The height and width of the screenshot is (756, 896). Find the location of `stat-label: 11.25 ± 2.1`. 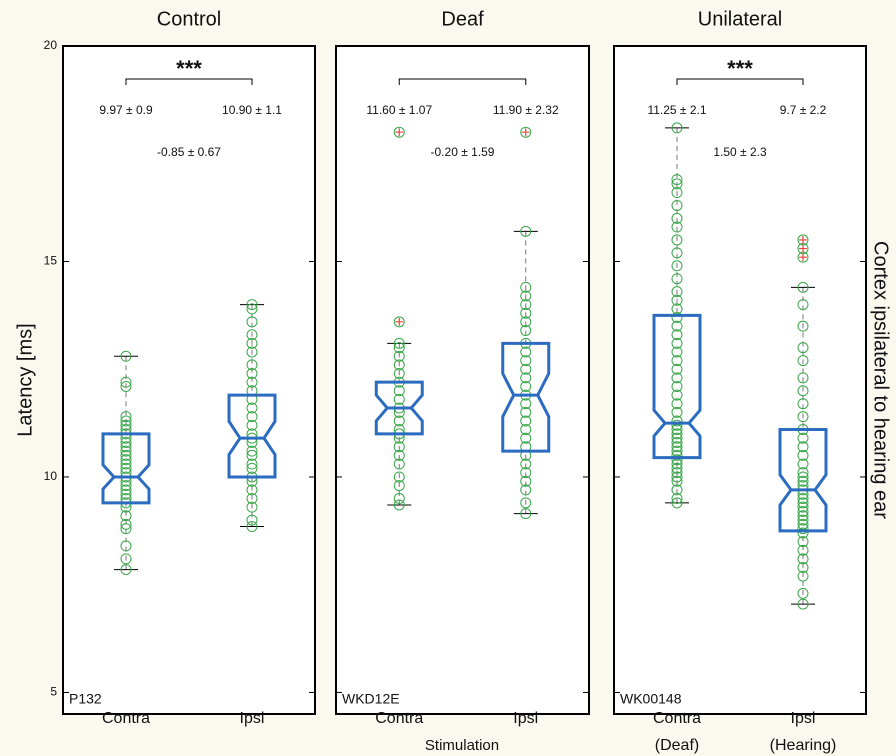

stat-label: 11.25 ± 2.1 is located at coordinates (676, 110).